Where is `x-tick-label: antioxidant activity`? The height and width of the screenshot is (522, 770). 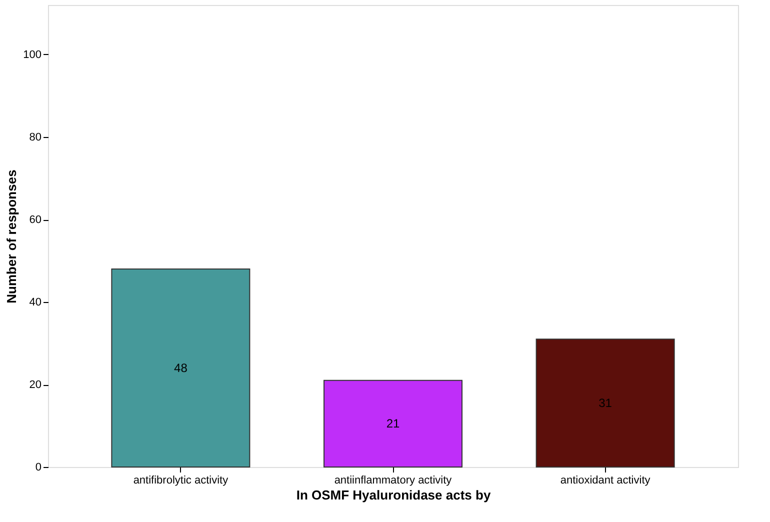 x-tick-label: antioxidant activity is located at coordinates (605, 480).